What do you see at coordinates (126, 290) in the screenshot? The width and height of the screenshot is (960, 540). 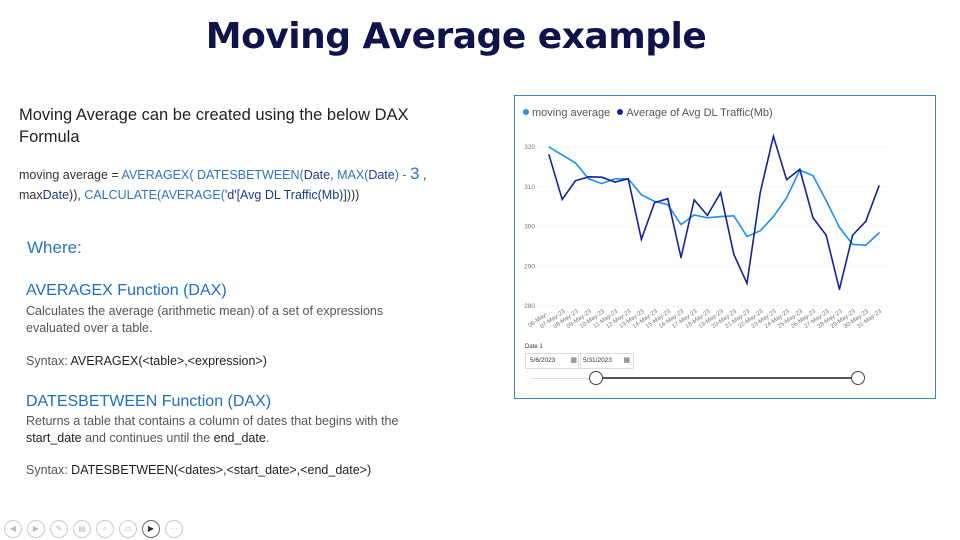 I see `averagex-heading: AVERAGEX Function (DAX)` at bounding box center [126, 290].